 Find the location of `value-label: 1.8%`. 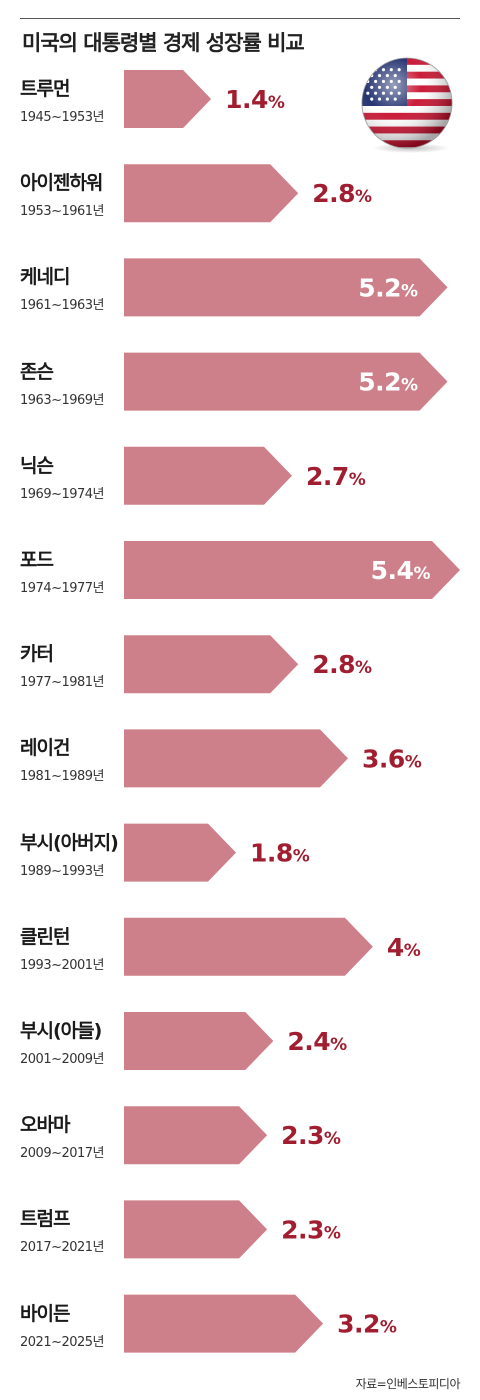

value-label: 1.8% is located at coordinates (280, 853).